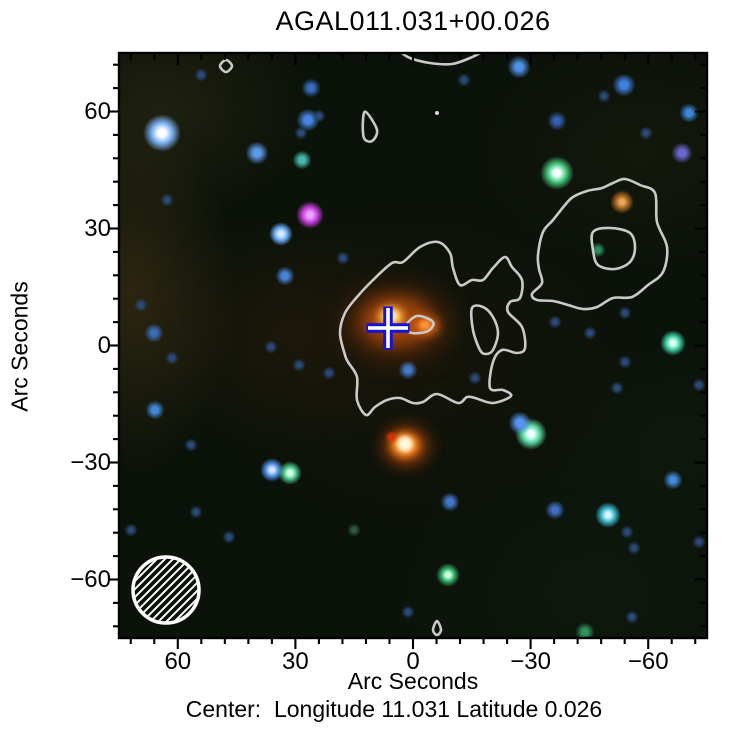 The height and width of the screenshot is (750, 750). What do you see at coordinates (166, 590) in the screenshot?
I see `beam-circle` at bounding box center [166, 590].